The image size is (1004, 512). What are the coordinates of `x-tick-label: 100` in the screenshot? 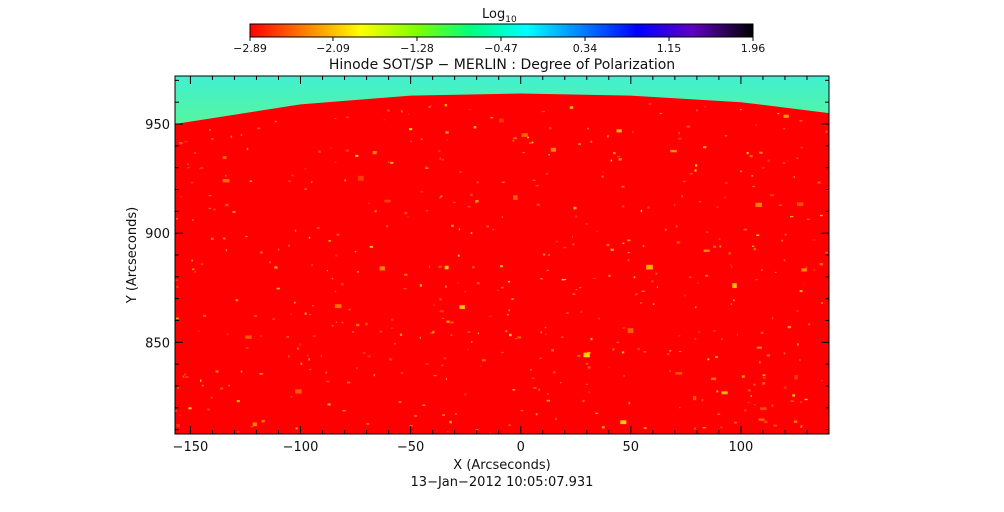 It's located at (741, 447).